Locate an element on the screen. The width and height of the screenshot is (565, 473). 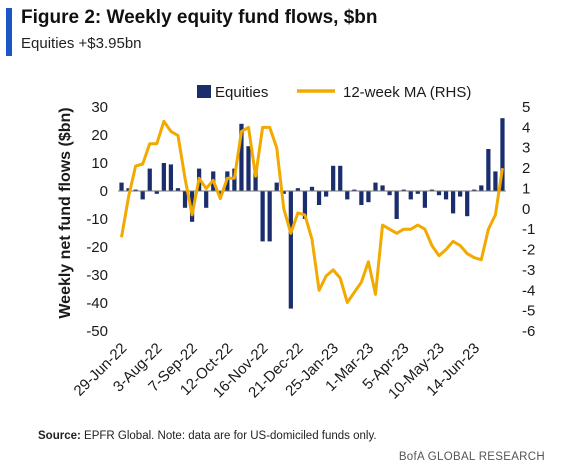
legend-label-ma: 12-week MA (RHS) is located at coordinates (407, 92).